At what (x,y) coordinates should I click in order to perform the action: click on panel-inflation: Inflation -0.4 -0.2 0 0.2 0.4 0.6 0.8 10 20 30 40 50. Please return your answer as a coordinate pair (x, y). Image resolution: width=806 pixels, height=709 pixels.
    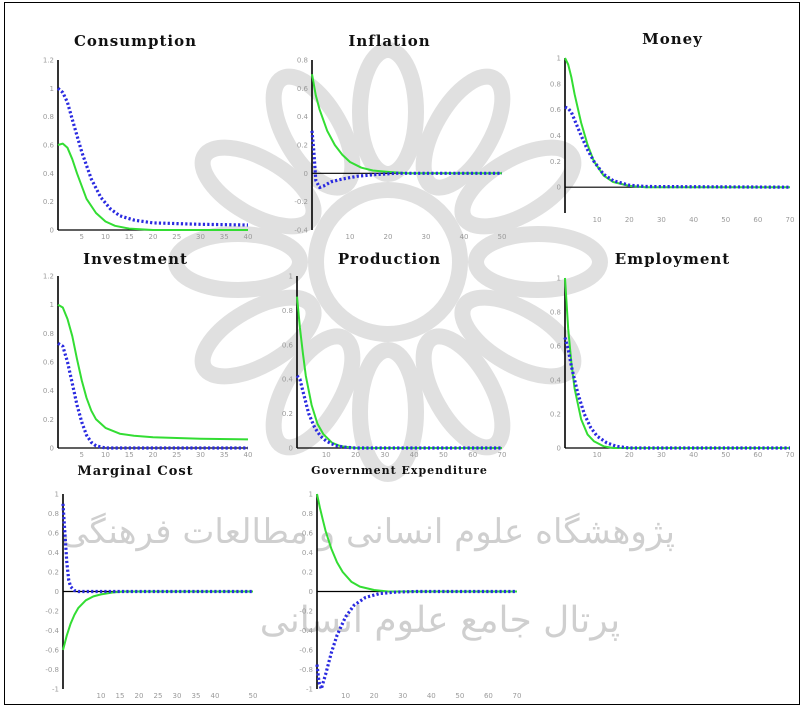
    Looking at the image, I should click on (389, 137).